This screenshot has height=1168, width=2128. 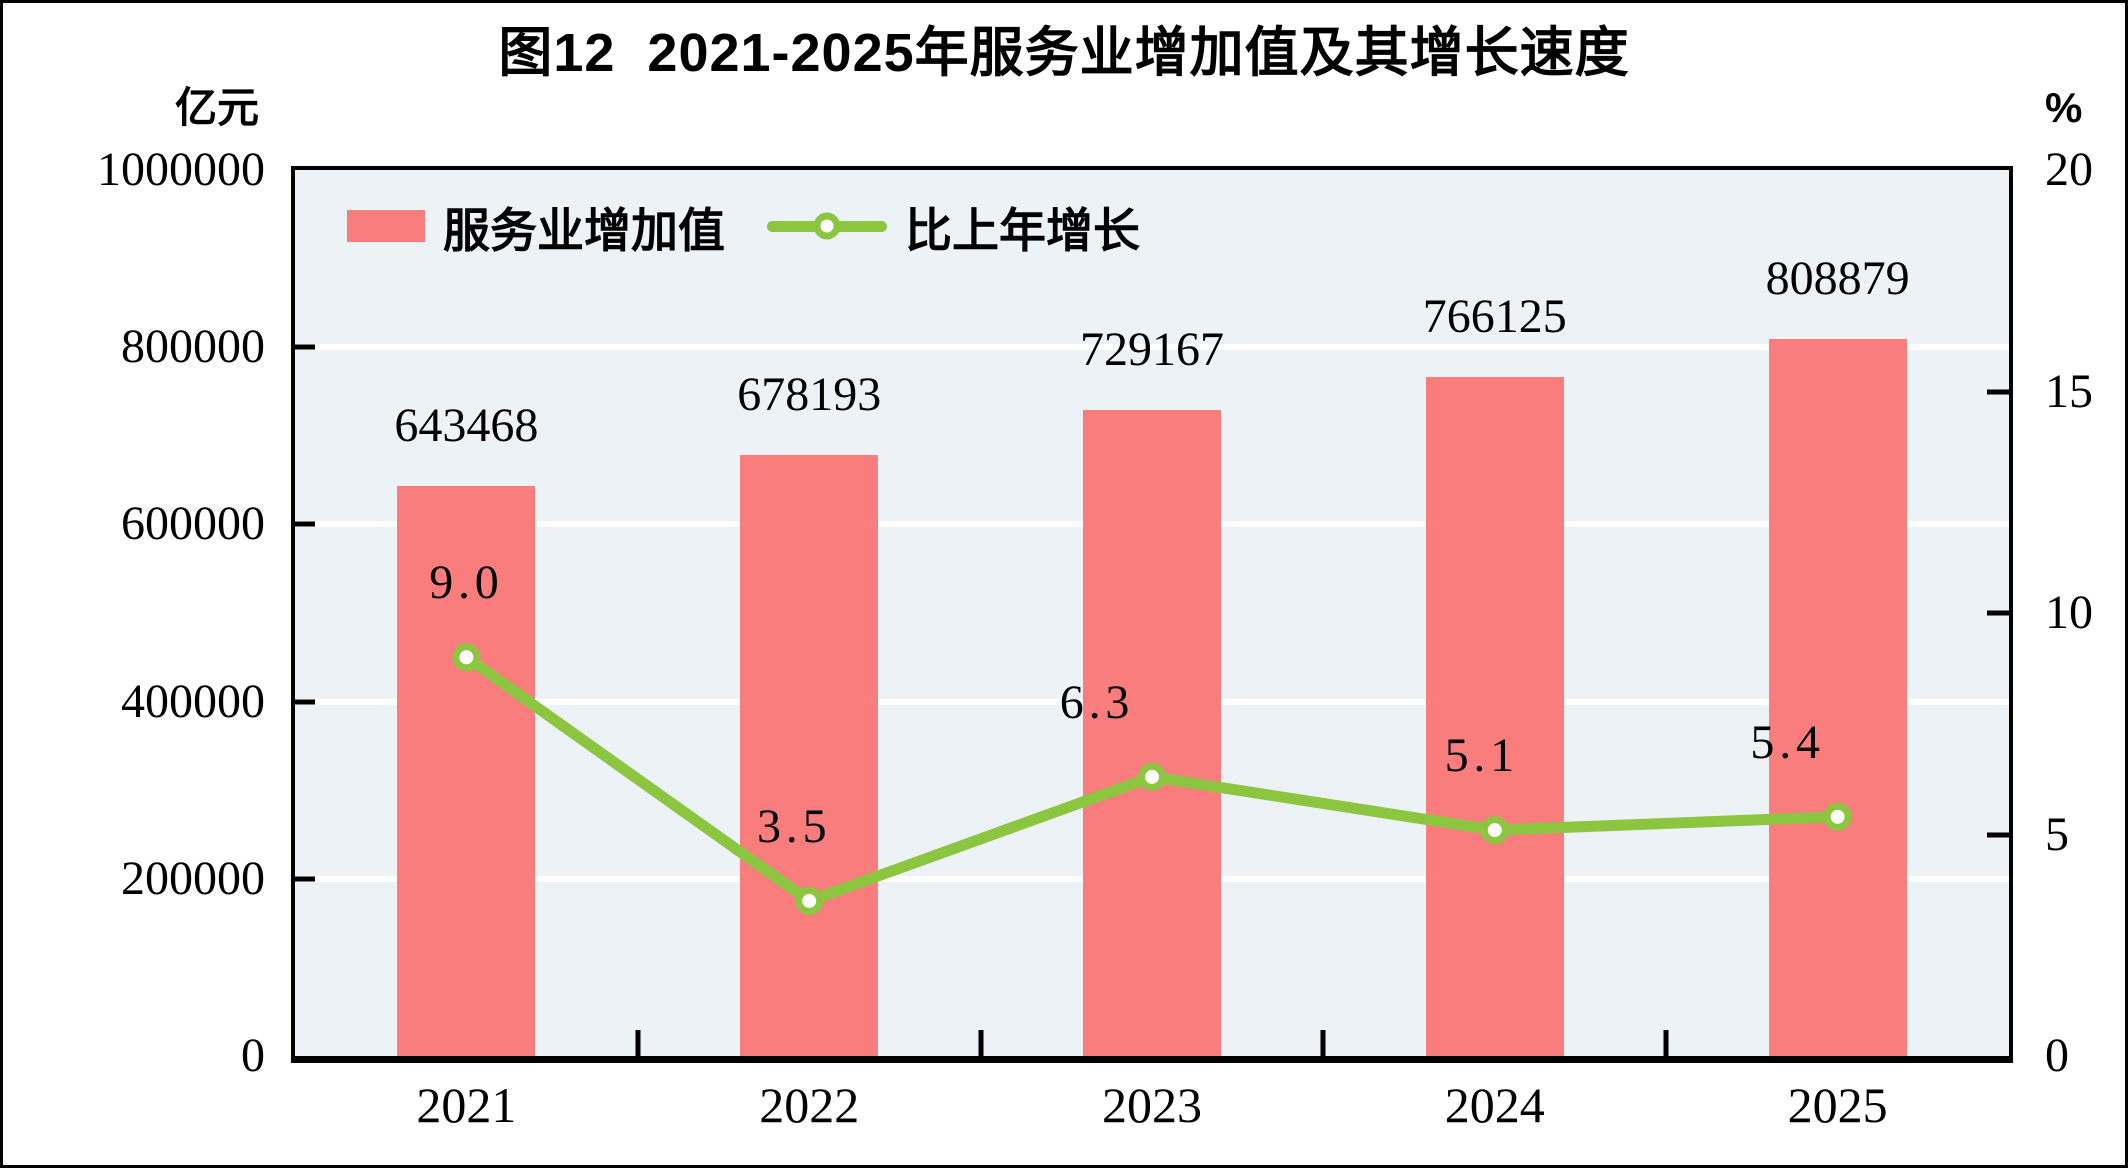 What do you see at coordinates (193, 701) in the screenshot?
I see `left-axis-label: 400000` at bounding box center [193, 701].